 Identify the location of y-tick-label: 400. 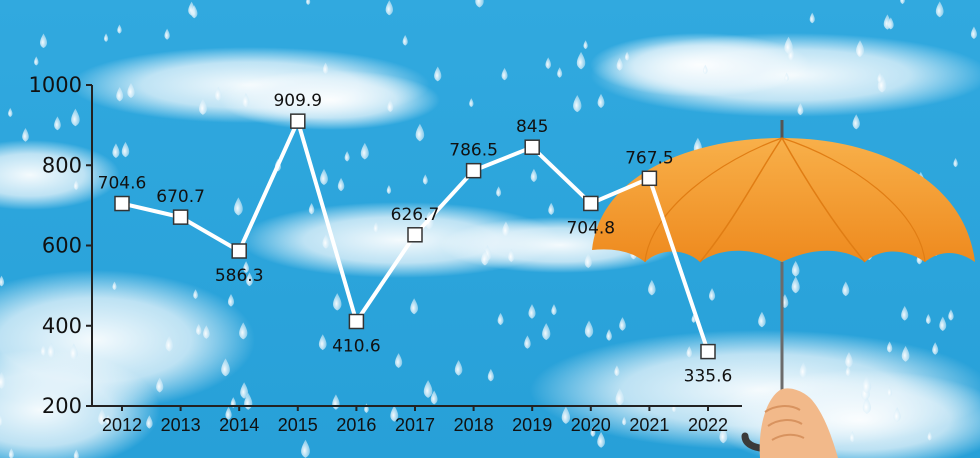
(62, 326).